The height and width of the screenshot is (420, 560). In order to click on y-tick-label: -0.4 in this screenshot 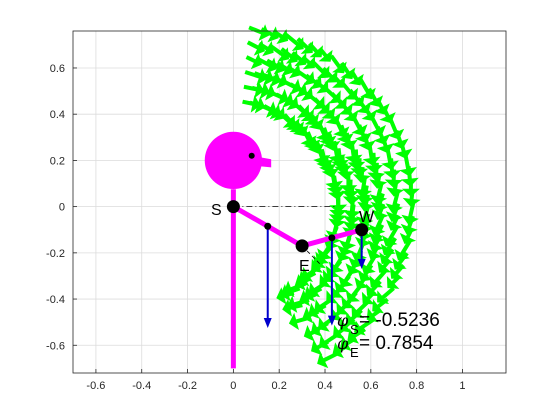, I will do `click(55, 300)`.